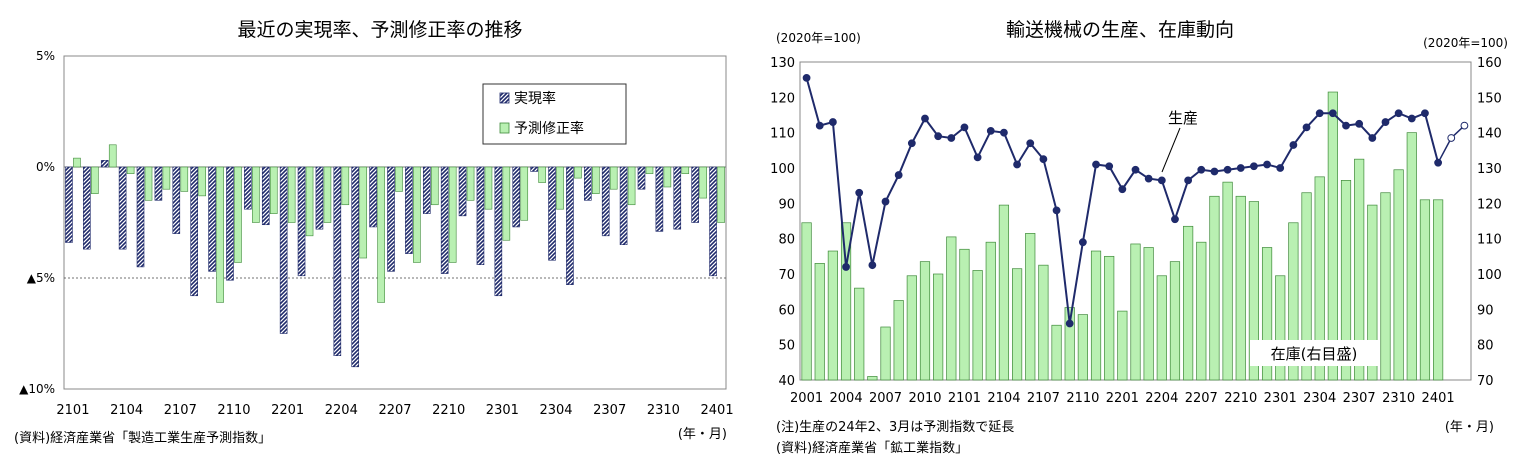  What do you see at coordinates (895, 427) in the screenshot?
I see `right-note: (注)生産の24年2、3月は予測指数で延長` at bounding box center [895, 427].